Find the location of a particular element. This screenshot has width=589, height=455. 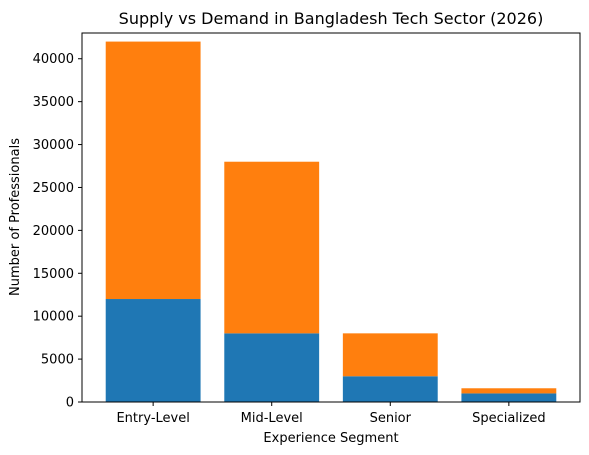

y-tick-label: 35000 is located at coordinates (53, 102).